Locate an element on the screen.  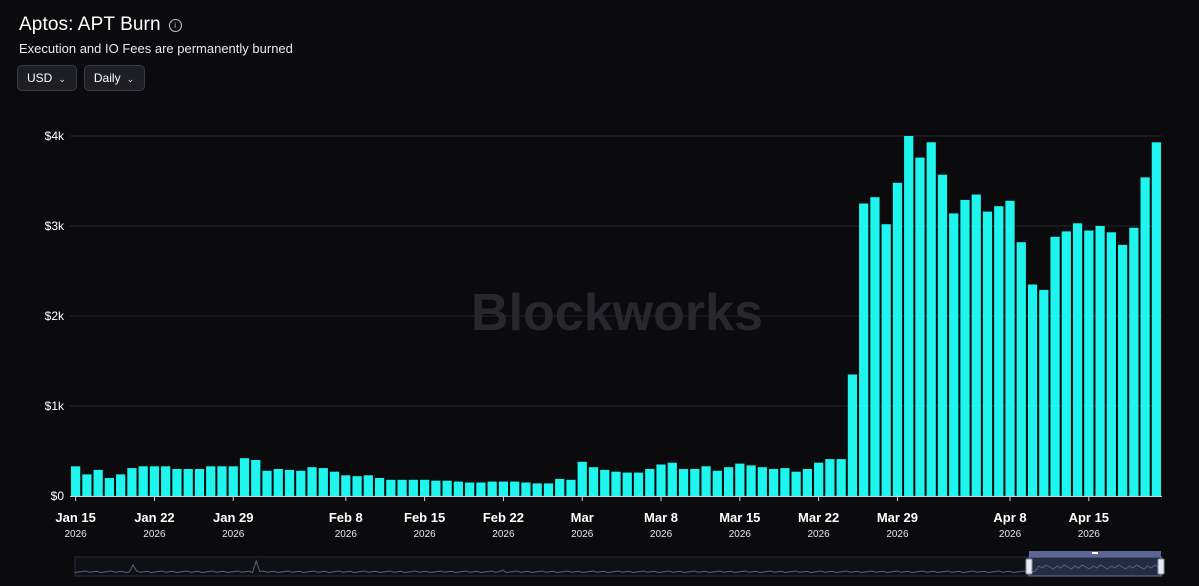
interval-dropdown: Daily ⌄ is located at coordinates (114, 78).